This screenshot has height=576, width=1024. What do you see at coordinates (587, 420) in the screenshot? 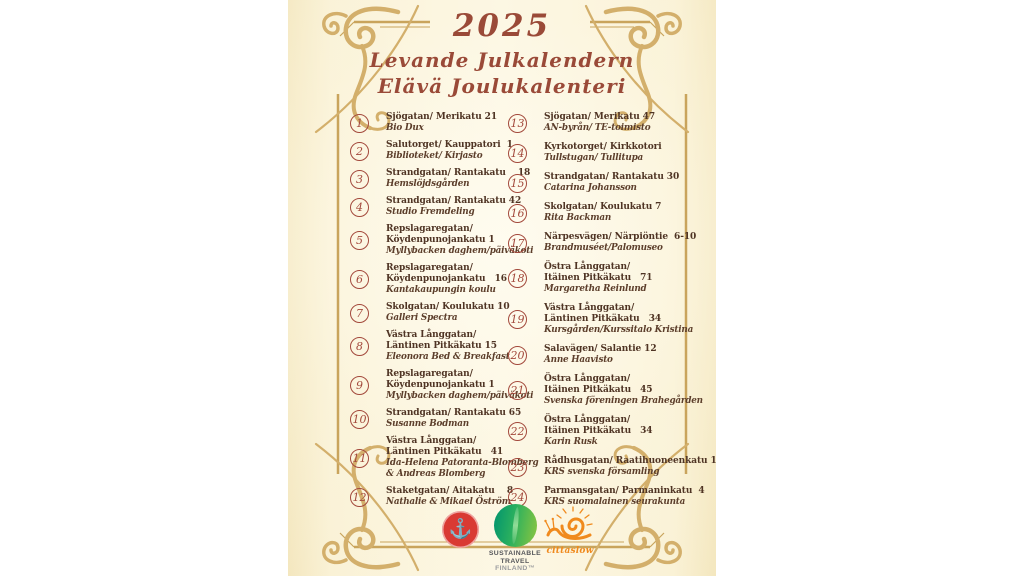
I see `item-address: Östra Långgatan/` at bounding box center [587, 420].